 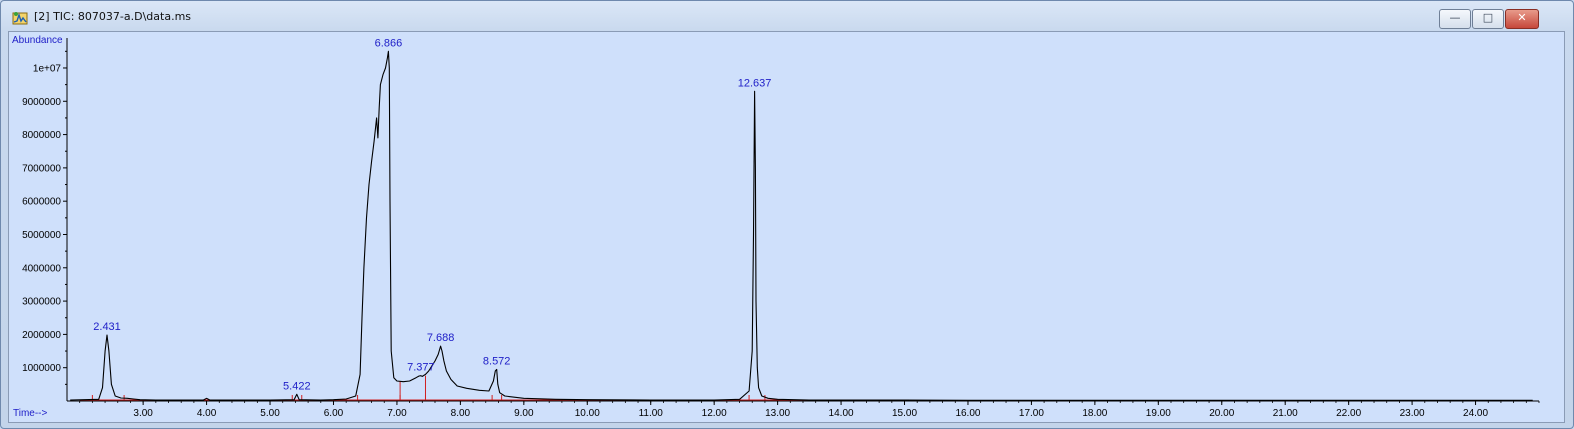 What do you see at coordinates (651, 413) in the screenshot?
I see `x-tick-label: 11.00` at bounding box center [651, 413].